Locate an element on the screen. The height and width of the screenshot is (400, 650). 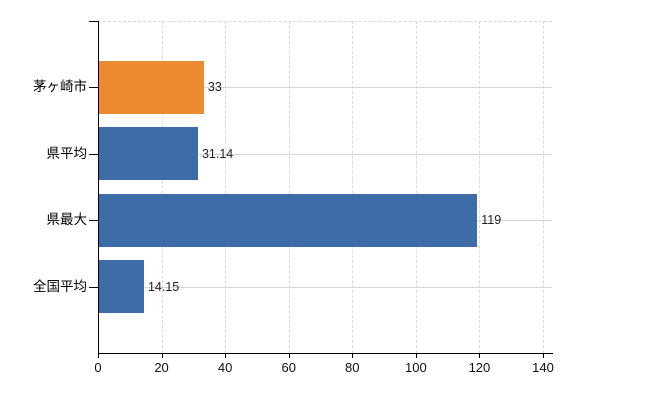
x-tick-label: 20 is located at coordinates (161, 367).